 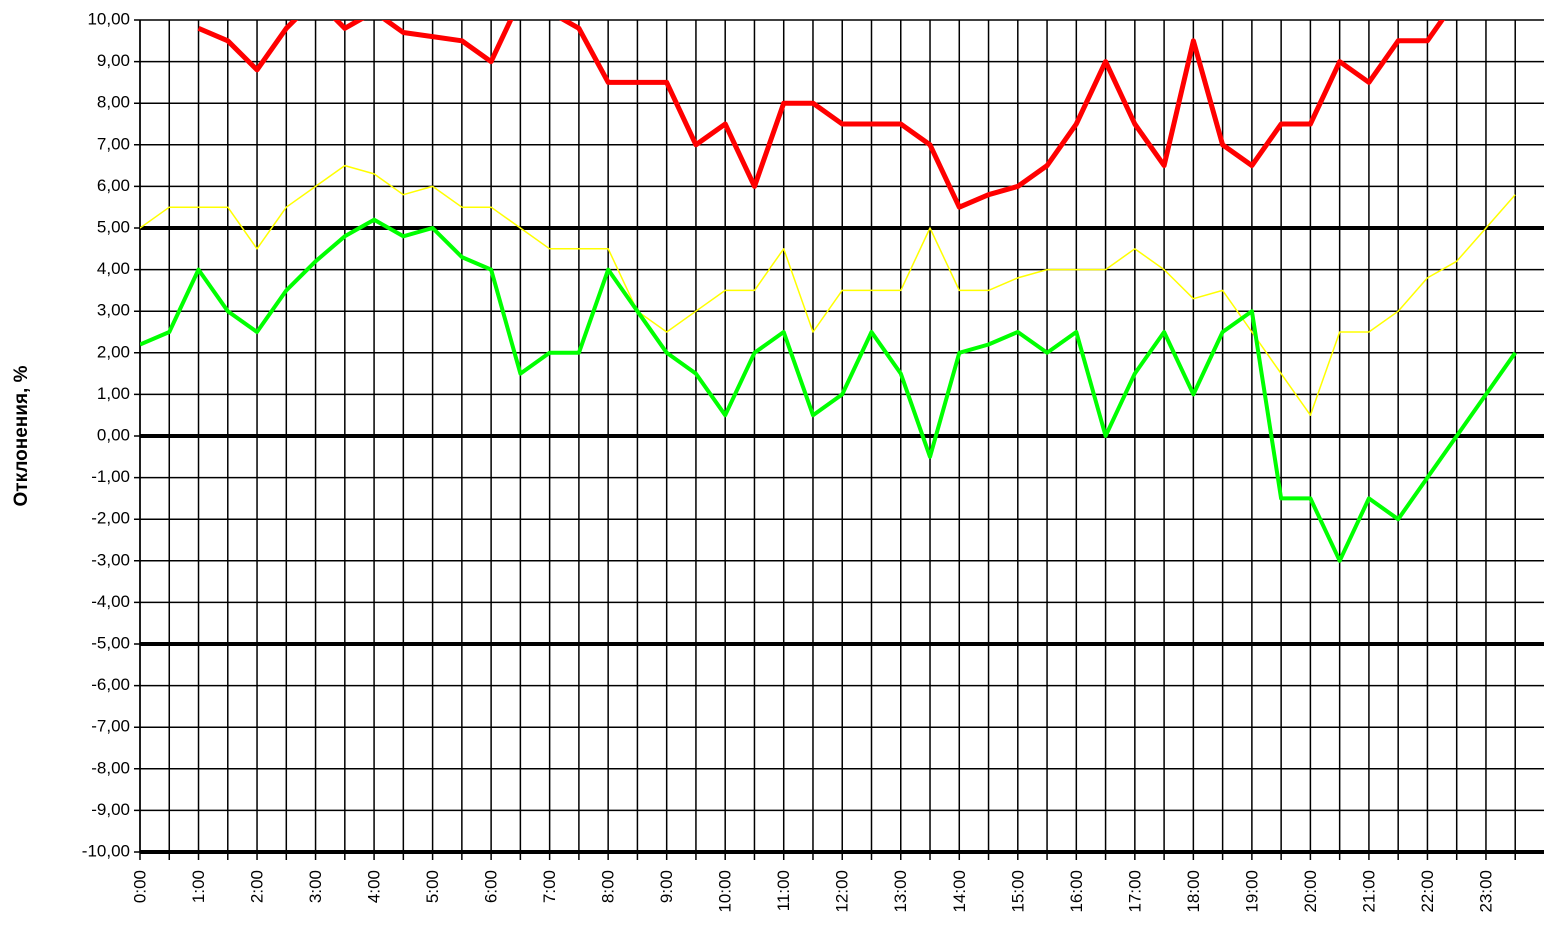 I want to click on x-tick-label: 12:00, so click(x=842, y=891).